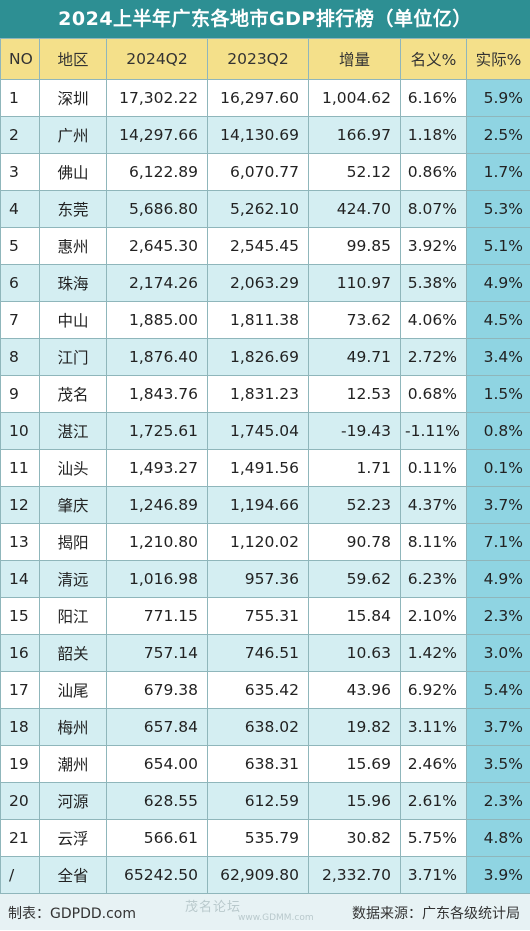 The width and height of the screenshot is (530, 931). Describe the element at coordinates (20, 468) in the screenshot. I see `cell-no: 11` at that location.